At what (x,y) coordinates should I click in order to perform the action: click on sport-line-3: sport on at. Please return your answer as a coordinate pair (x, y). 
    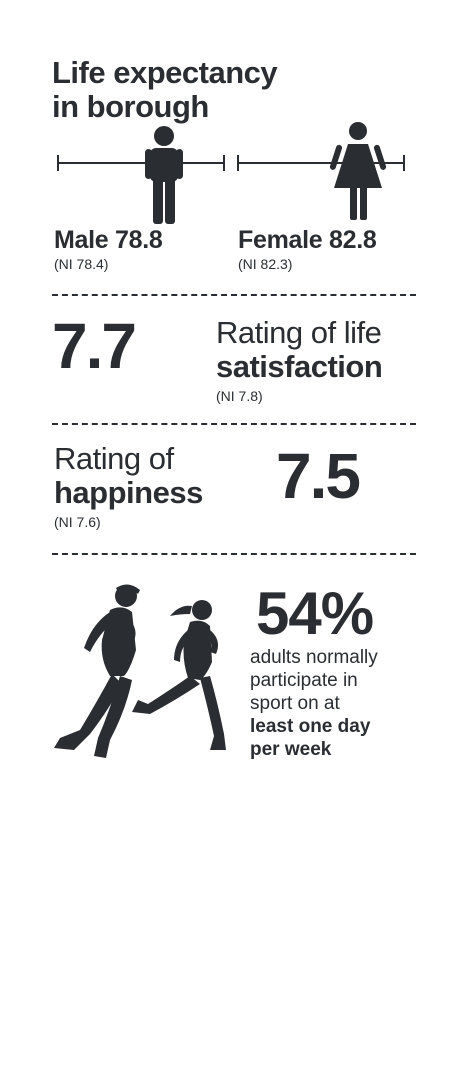
    Looking at the image, I should click on (295, 703).